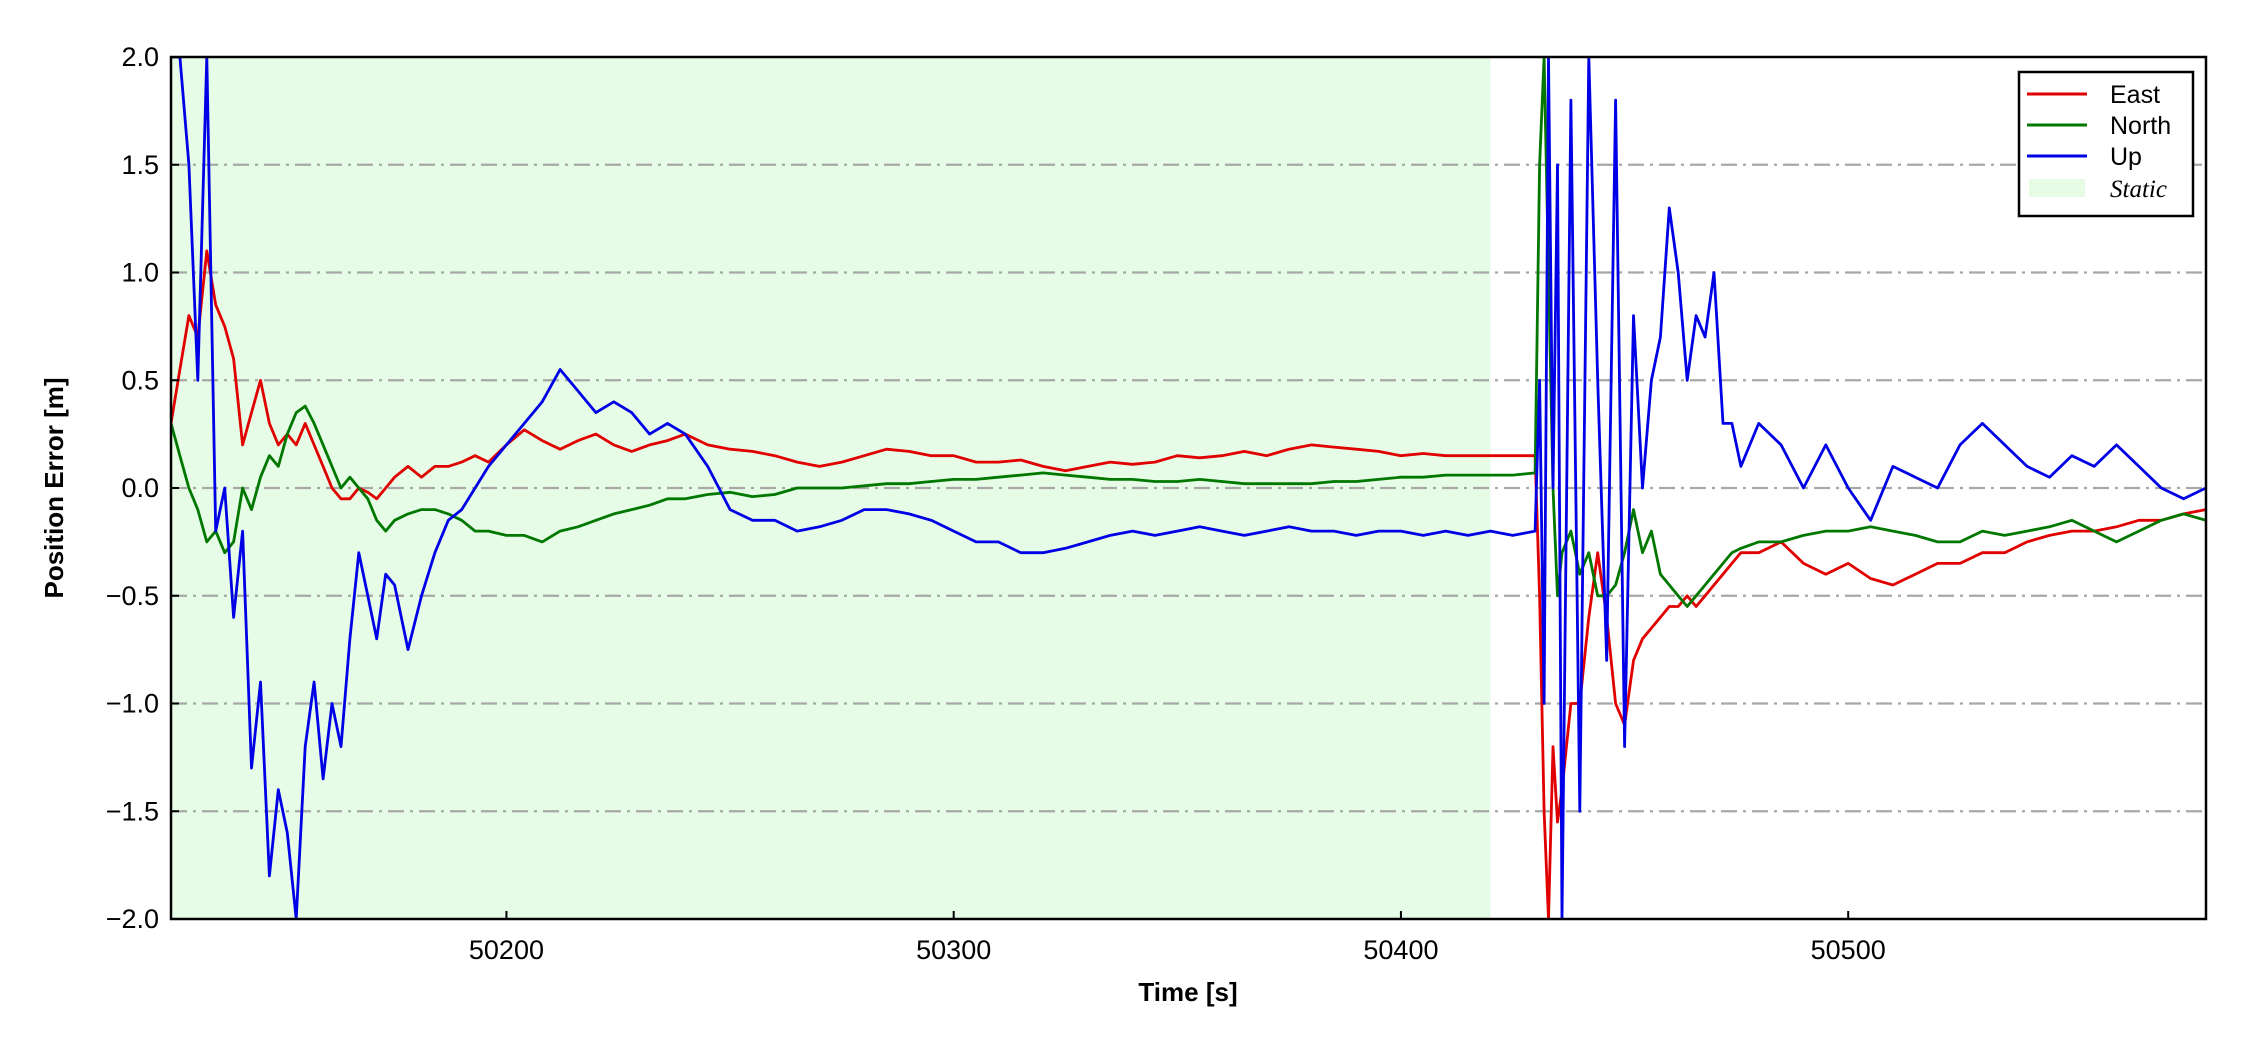 This screenshot has height=1050, width=2250. I want to click on y-tick-label: −2.0, so click(132, 919).